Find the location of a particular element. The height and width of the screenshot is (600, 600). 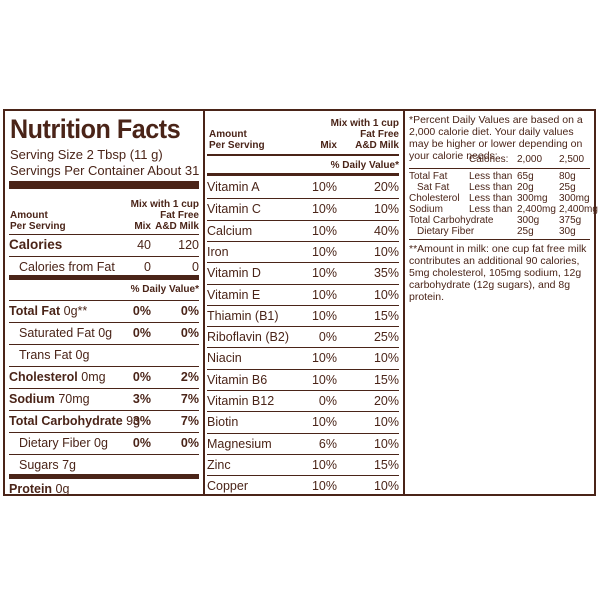

dv-divider is located at coordinates (499, 168).